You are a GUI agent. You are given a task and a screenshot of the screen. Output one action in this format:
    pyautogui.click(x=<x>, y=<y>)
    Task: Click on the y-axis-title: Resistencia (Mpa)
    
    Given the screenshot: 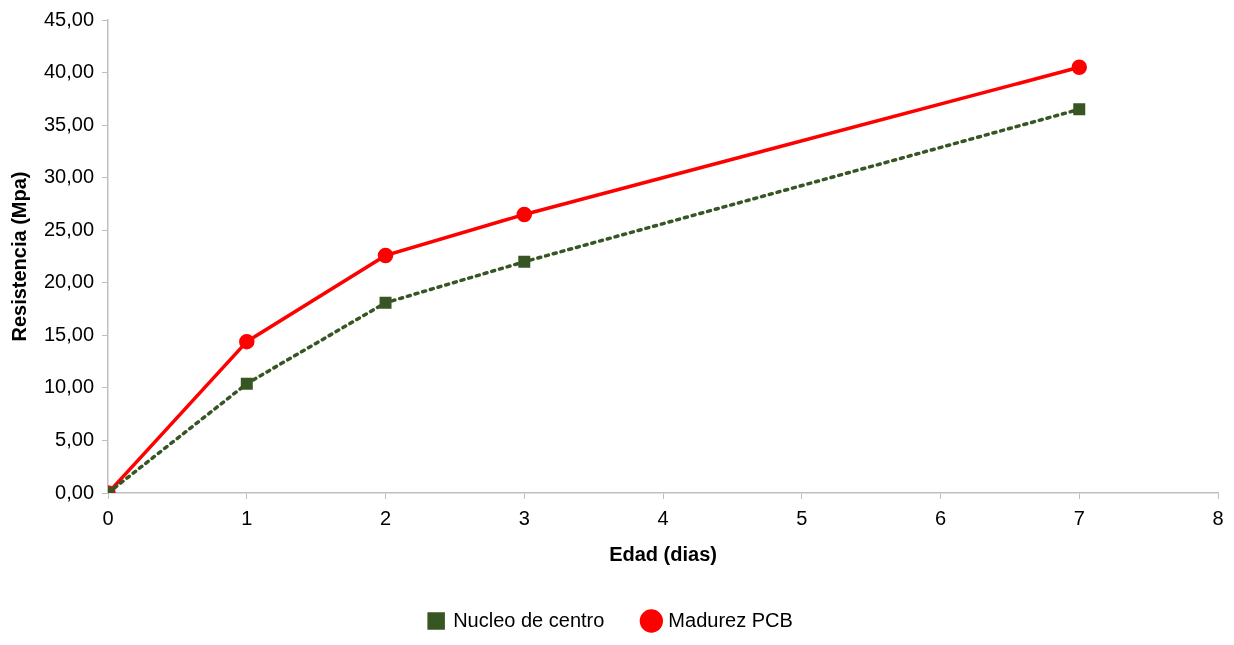 What is the action you would take?
    pyautogui.click(x=18, y=256)
    